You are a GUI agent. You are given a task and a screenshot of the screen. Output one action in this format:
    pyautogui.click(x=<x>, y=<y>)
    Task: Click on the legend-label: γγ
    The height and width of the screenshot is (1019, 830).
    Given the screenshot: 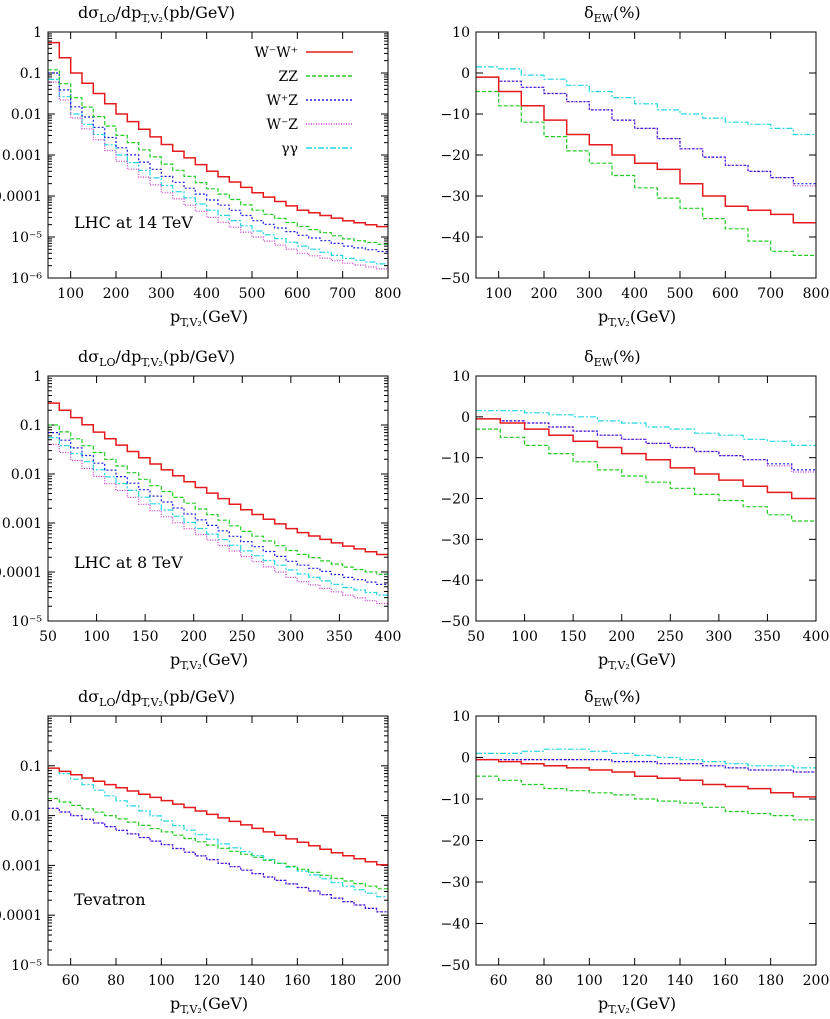 What is the action you would take?
    pyautogui.click(x=289, y=149)
    